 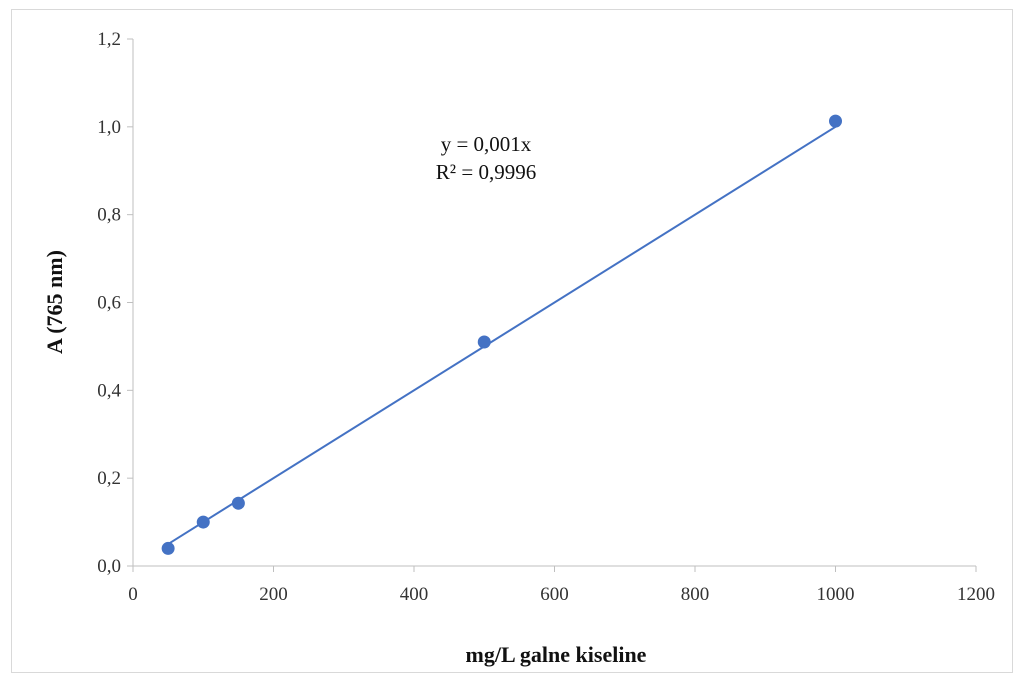 I want to click on y-axis-title: A (765 nm), so click(x=54, y=302).